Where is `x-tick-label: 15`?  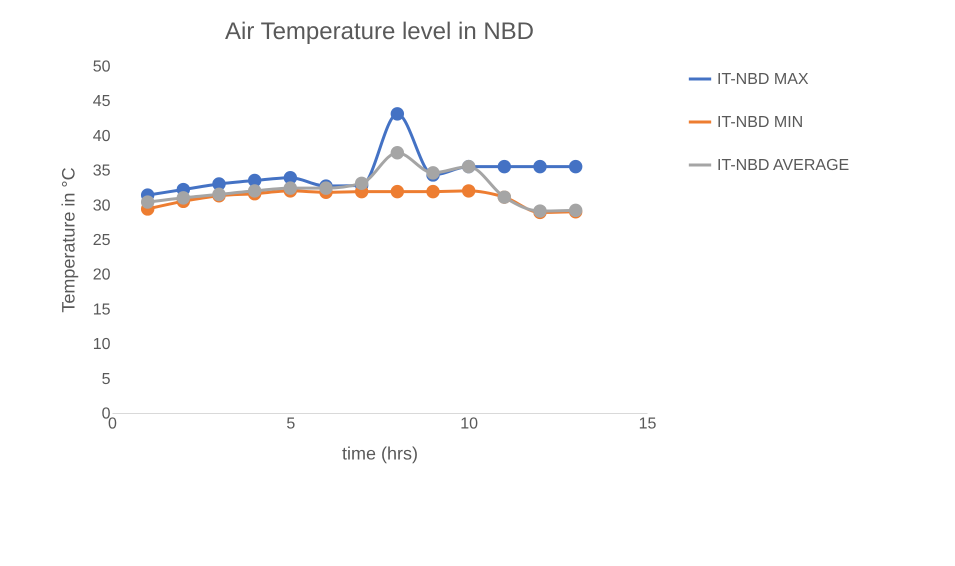
x-tick-label: 15 is located at coordinates (647, 424).